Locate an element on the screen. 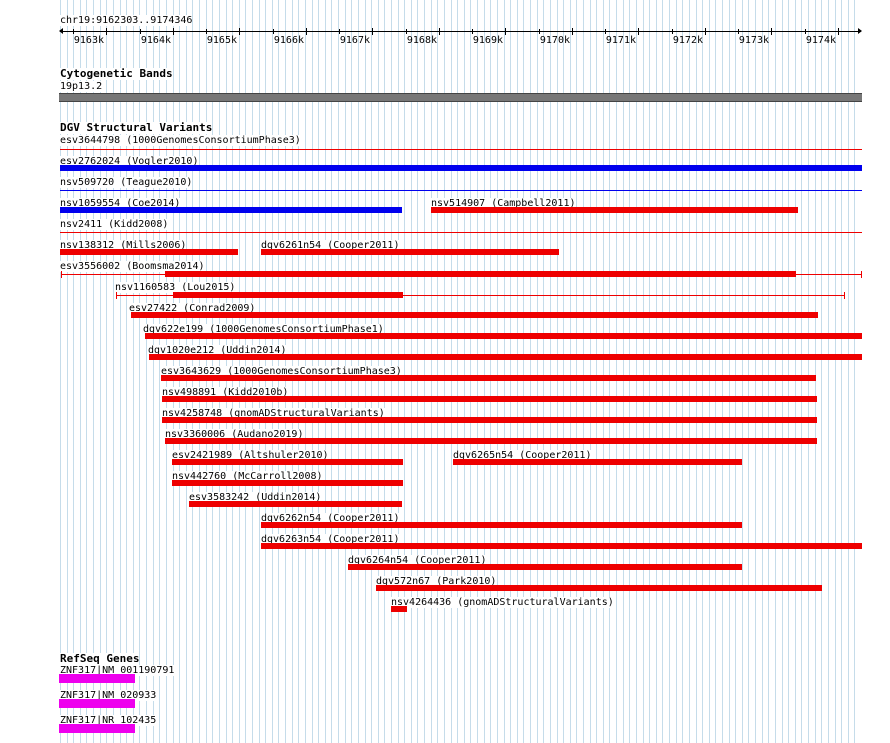 Image resolution: width=890 pixels, height=743 pixels. dgv-feature-label: esv27422 (Conrad2009) is located at coordinates (192, 308).